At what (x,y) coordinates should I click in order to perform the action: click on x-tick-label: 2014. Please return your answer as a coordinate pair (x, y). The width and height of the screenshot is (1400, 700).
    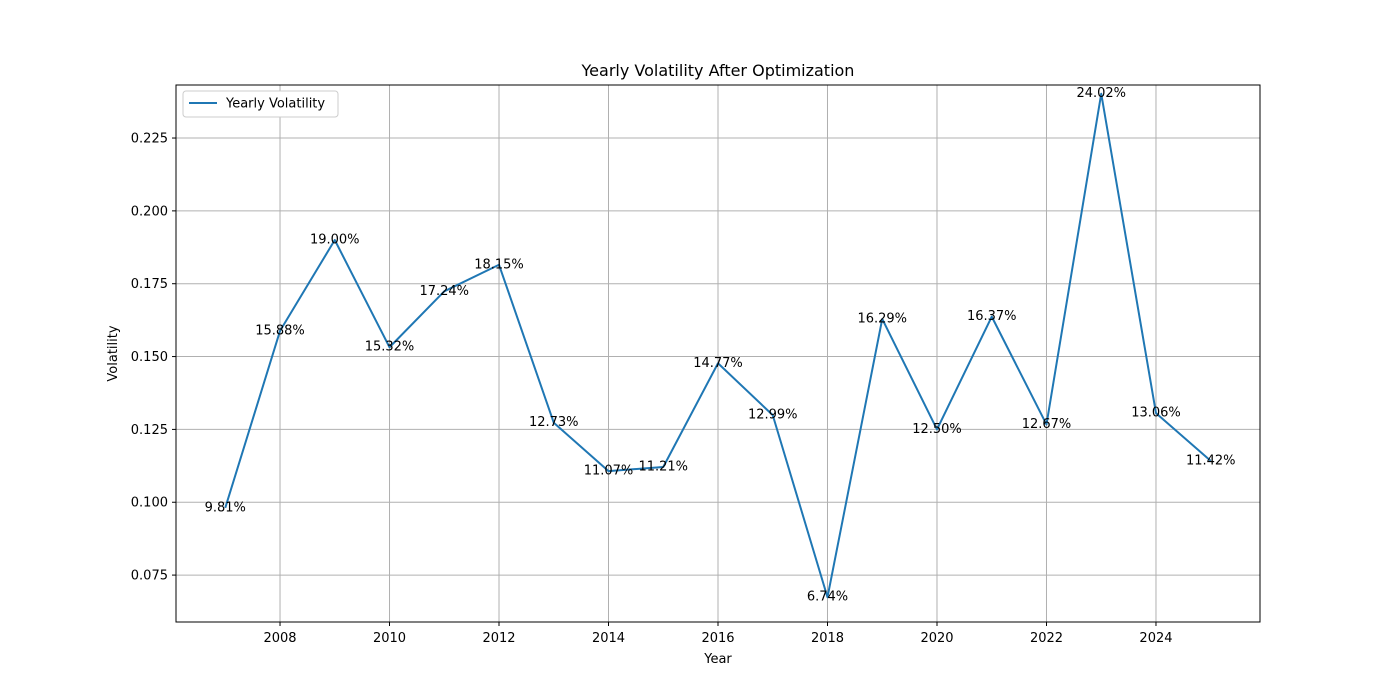
    Looking at the image, I should click on (608, 638).